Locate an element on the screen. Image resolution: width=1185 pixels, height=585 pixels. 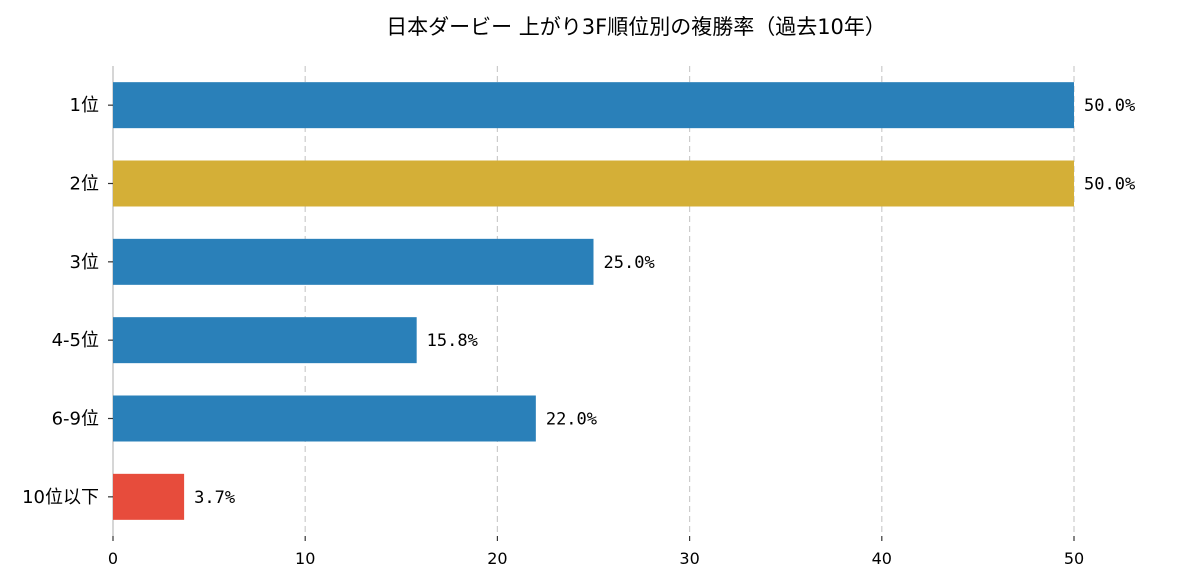
x-tick-label: 0 is located at coordinates (113, 558).